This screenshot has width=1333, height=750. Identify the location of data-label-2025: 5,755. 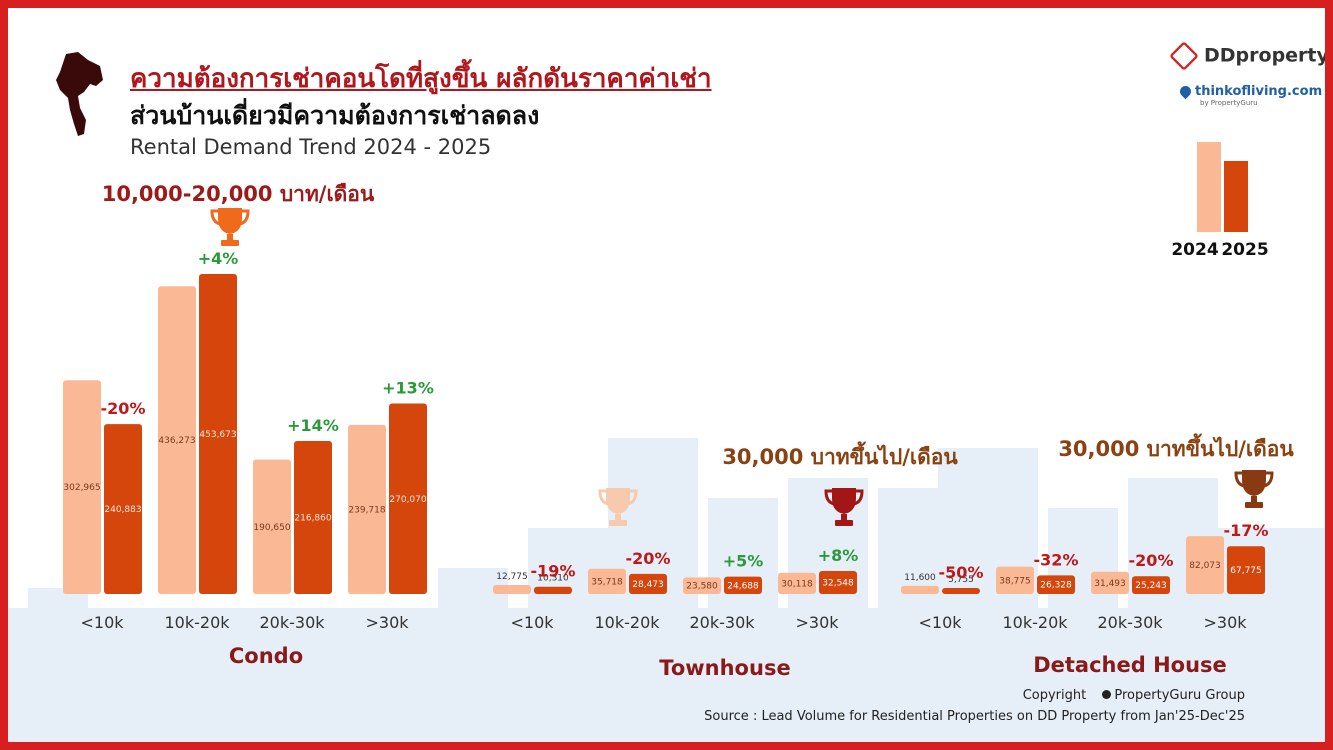
(961, 580).